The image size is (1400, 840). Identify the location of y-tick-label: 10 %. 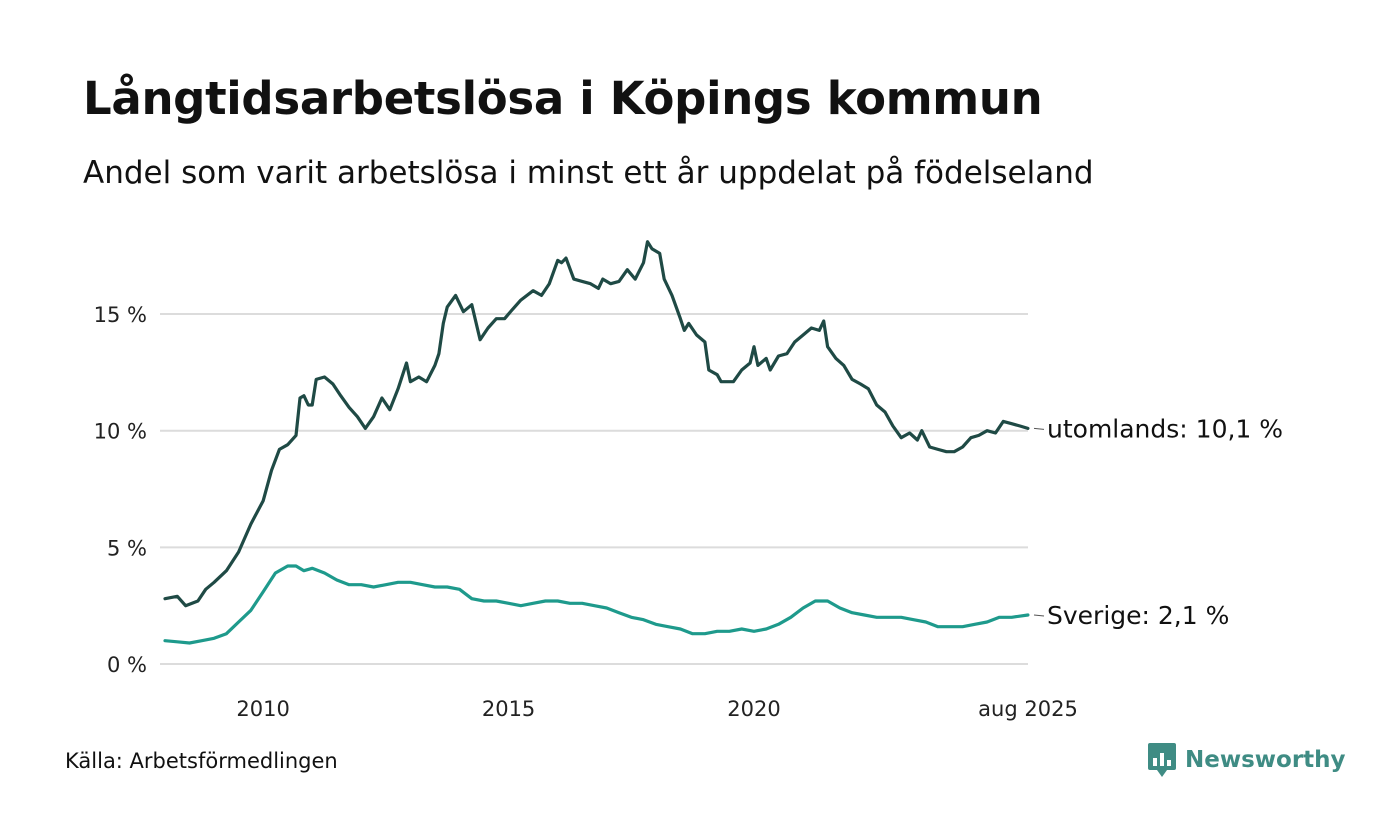
(120, 432).